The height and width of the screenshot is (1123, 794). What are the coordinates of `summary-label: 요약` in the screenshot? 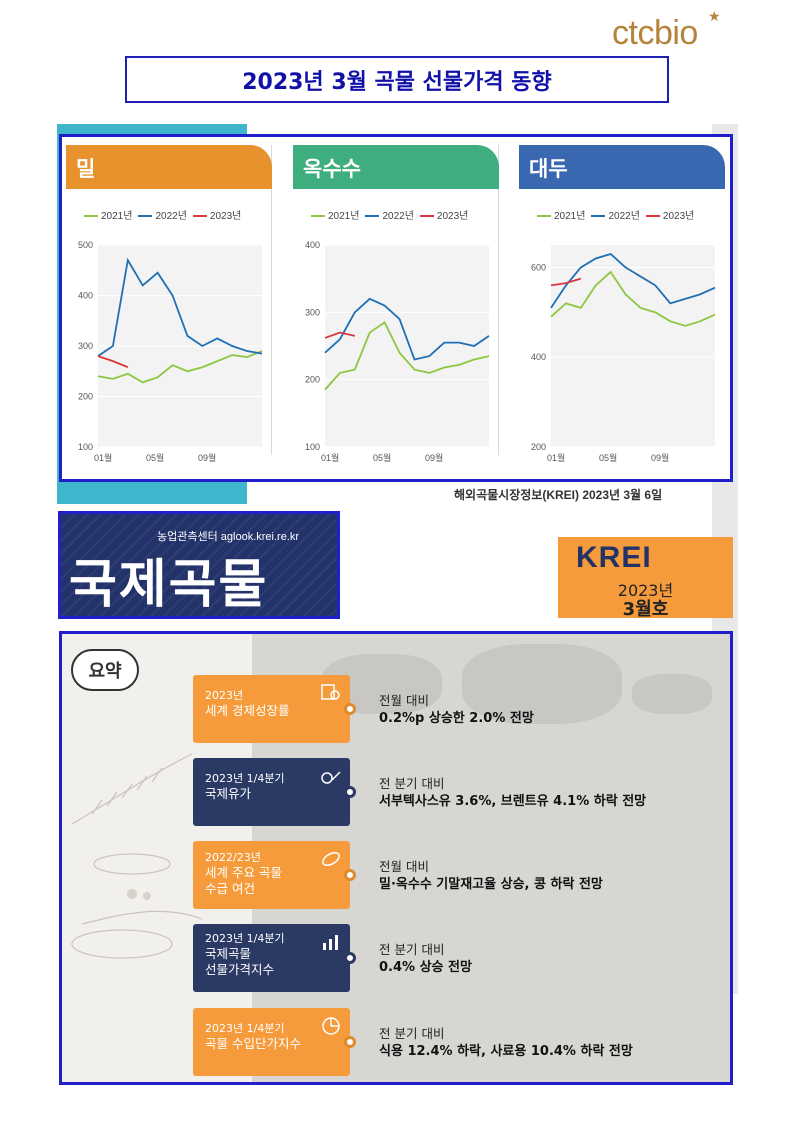 It's located at (105, 670).